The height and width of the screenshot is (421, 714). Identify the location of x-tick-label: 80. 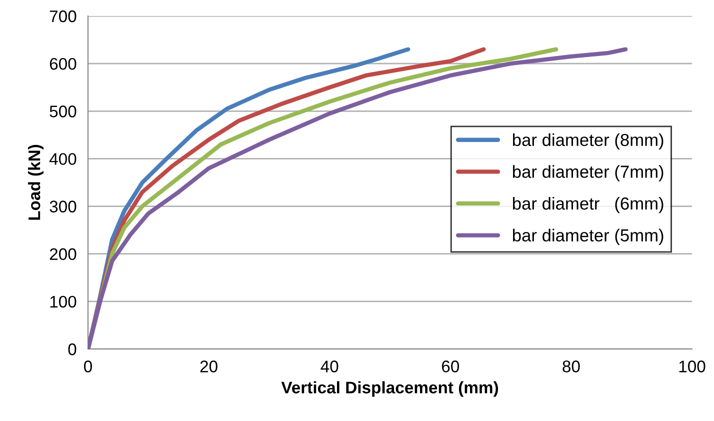
(571, 366).